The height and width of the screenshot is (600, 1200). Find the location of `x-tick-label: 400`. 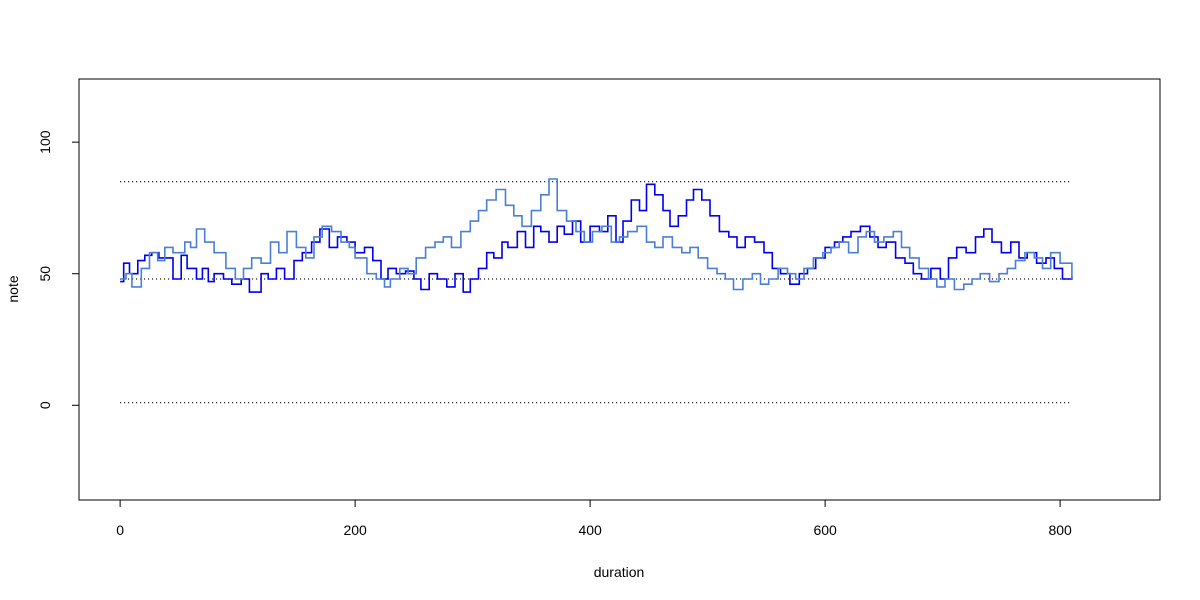

x-tick-label: 400 is located at coordinates (590, 530).